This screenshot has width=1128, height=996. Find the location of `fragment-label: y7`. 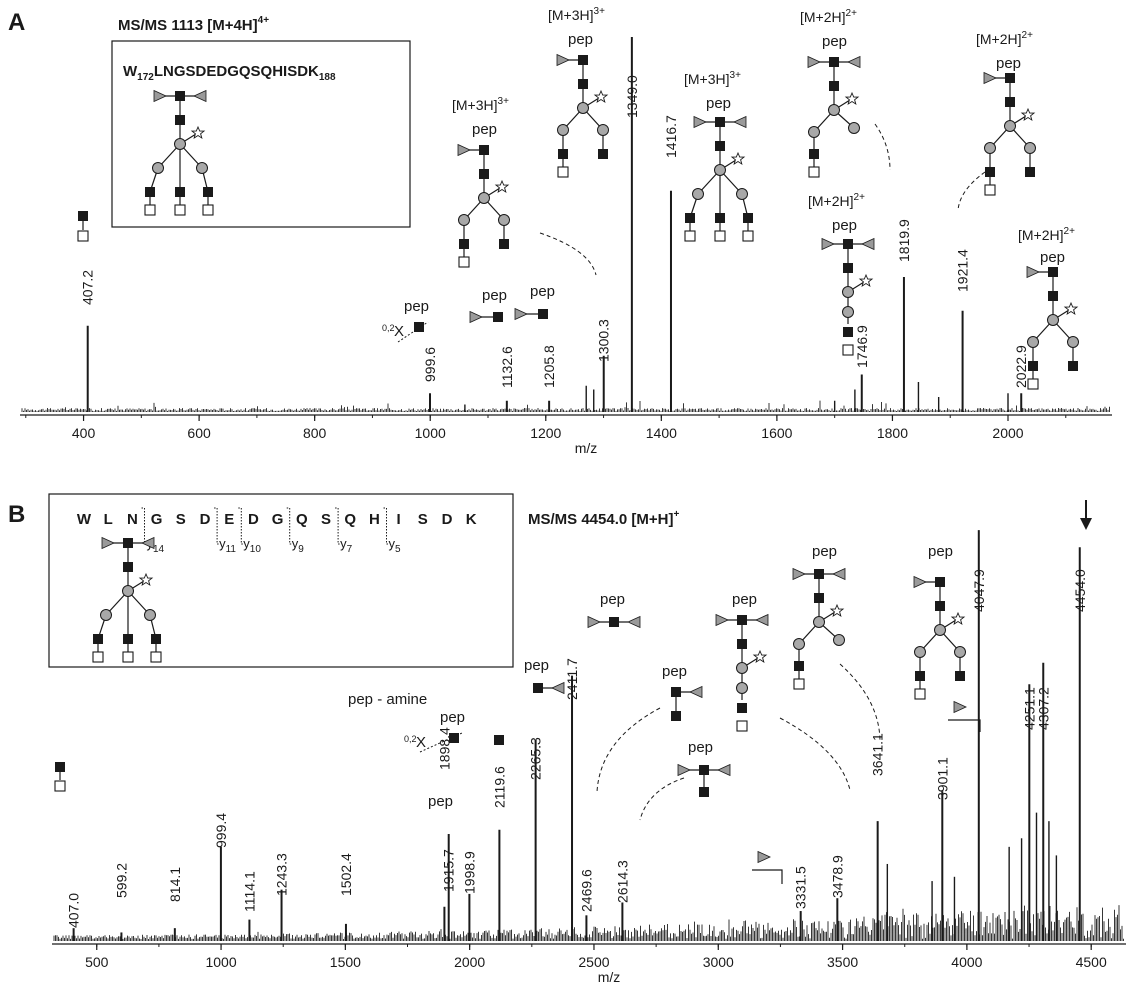

fragment-label: y7 is located at coordinates (346, 545).